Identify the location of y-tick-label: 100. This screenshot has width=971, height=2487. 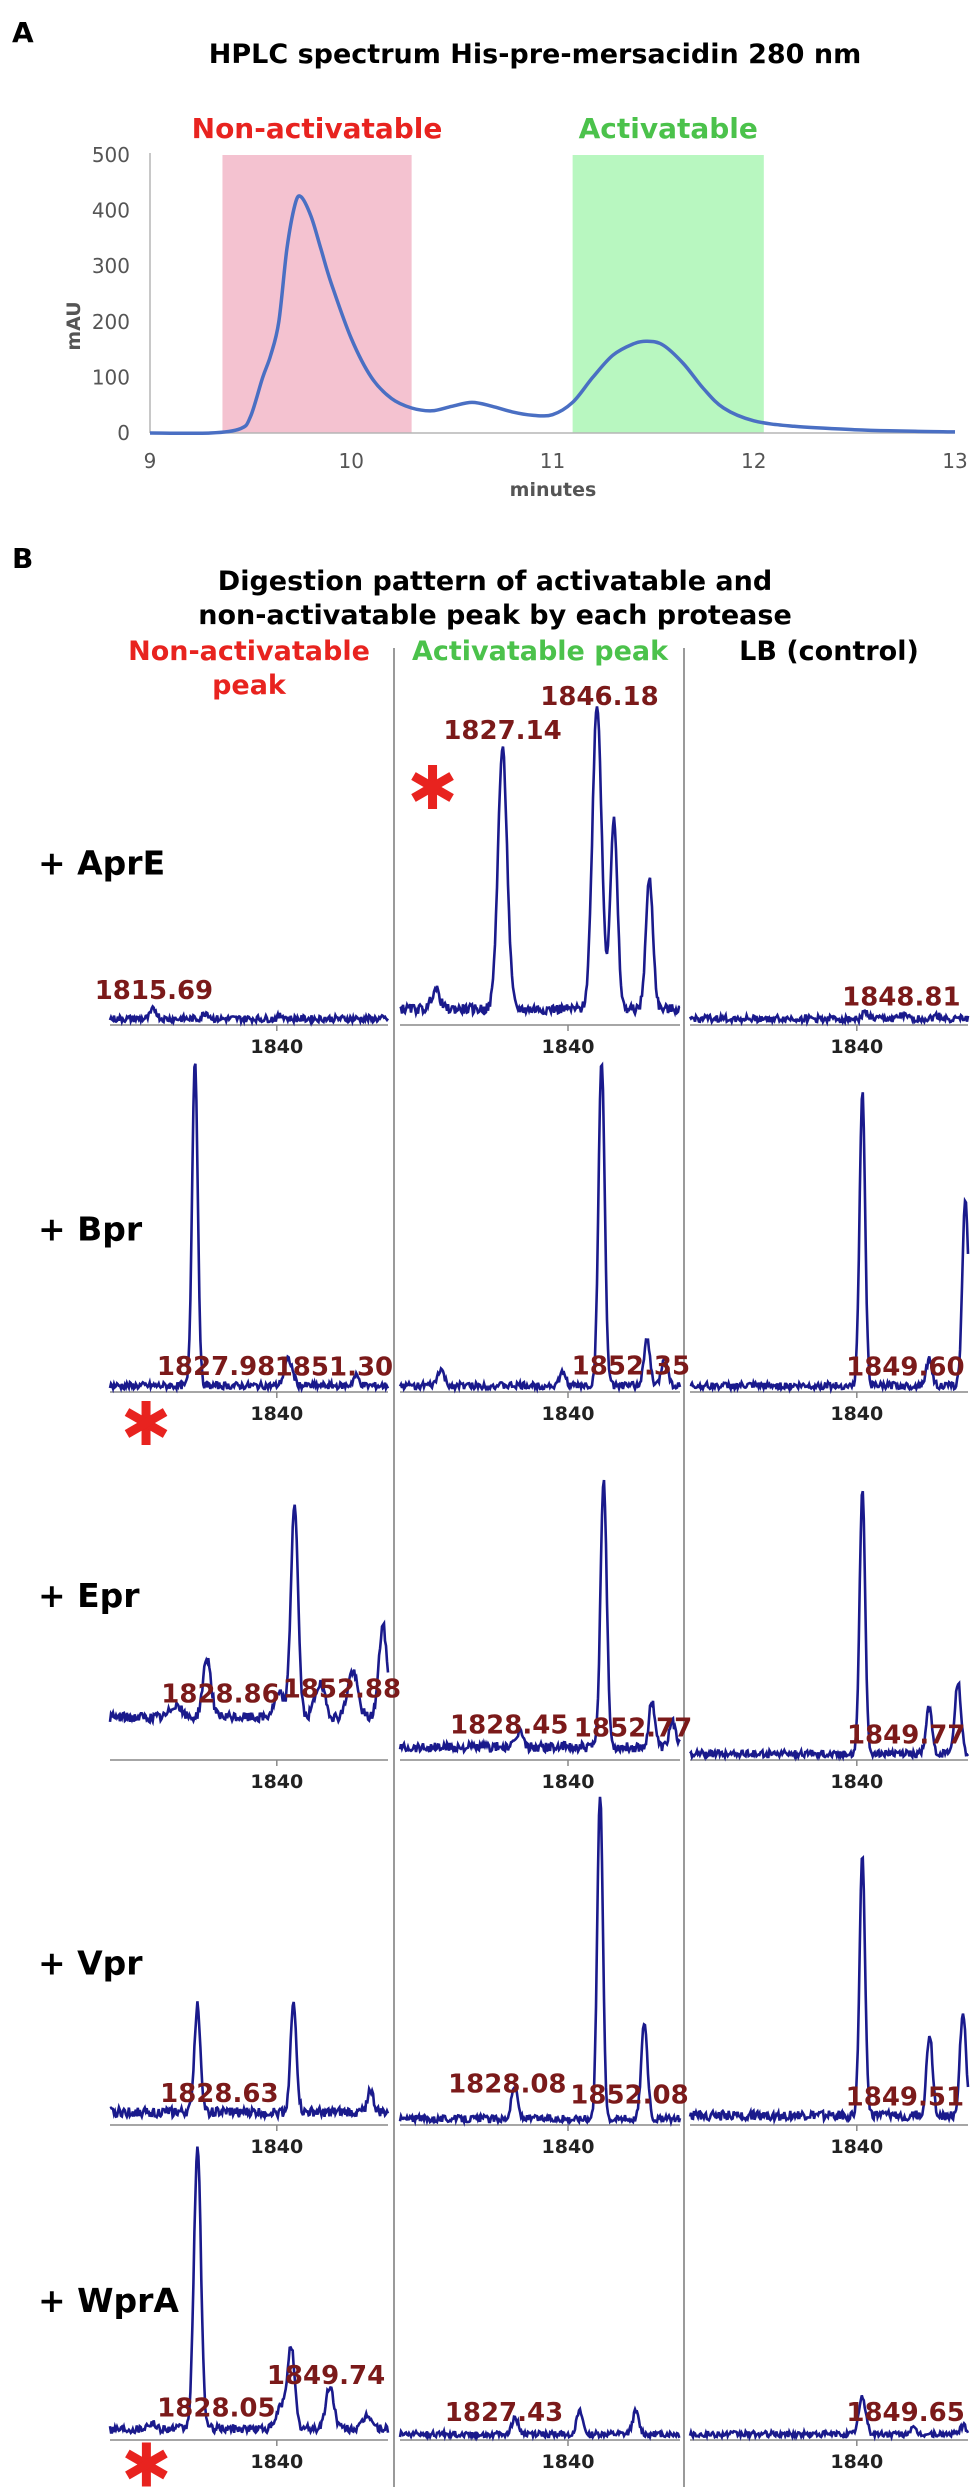
(111, 377).